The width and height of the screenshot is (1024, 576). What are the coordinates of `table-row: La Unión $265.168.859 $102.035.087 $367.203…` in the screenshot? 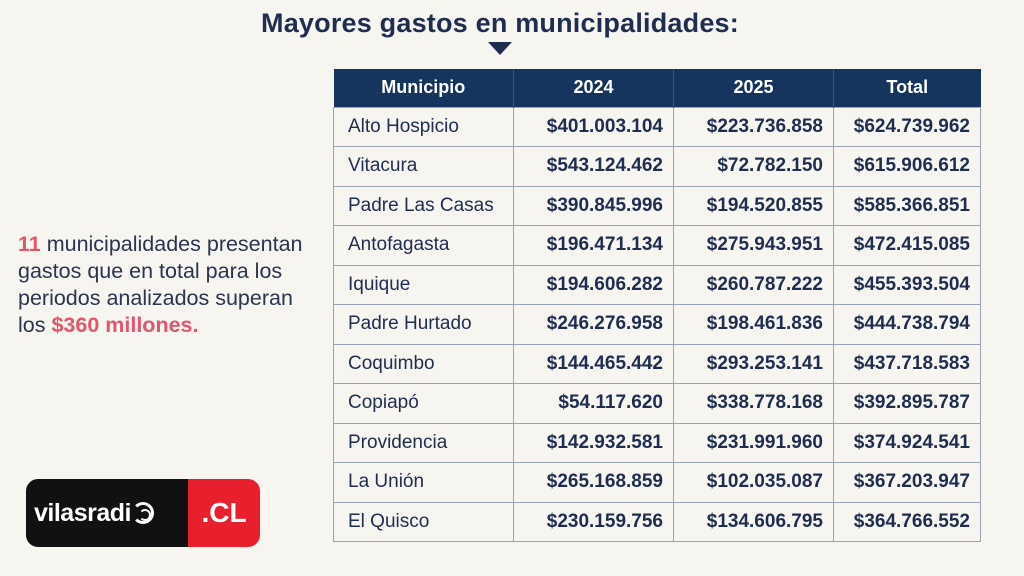 It's located at (657, 482).